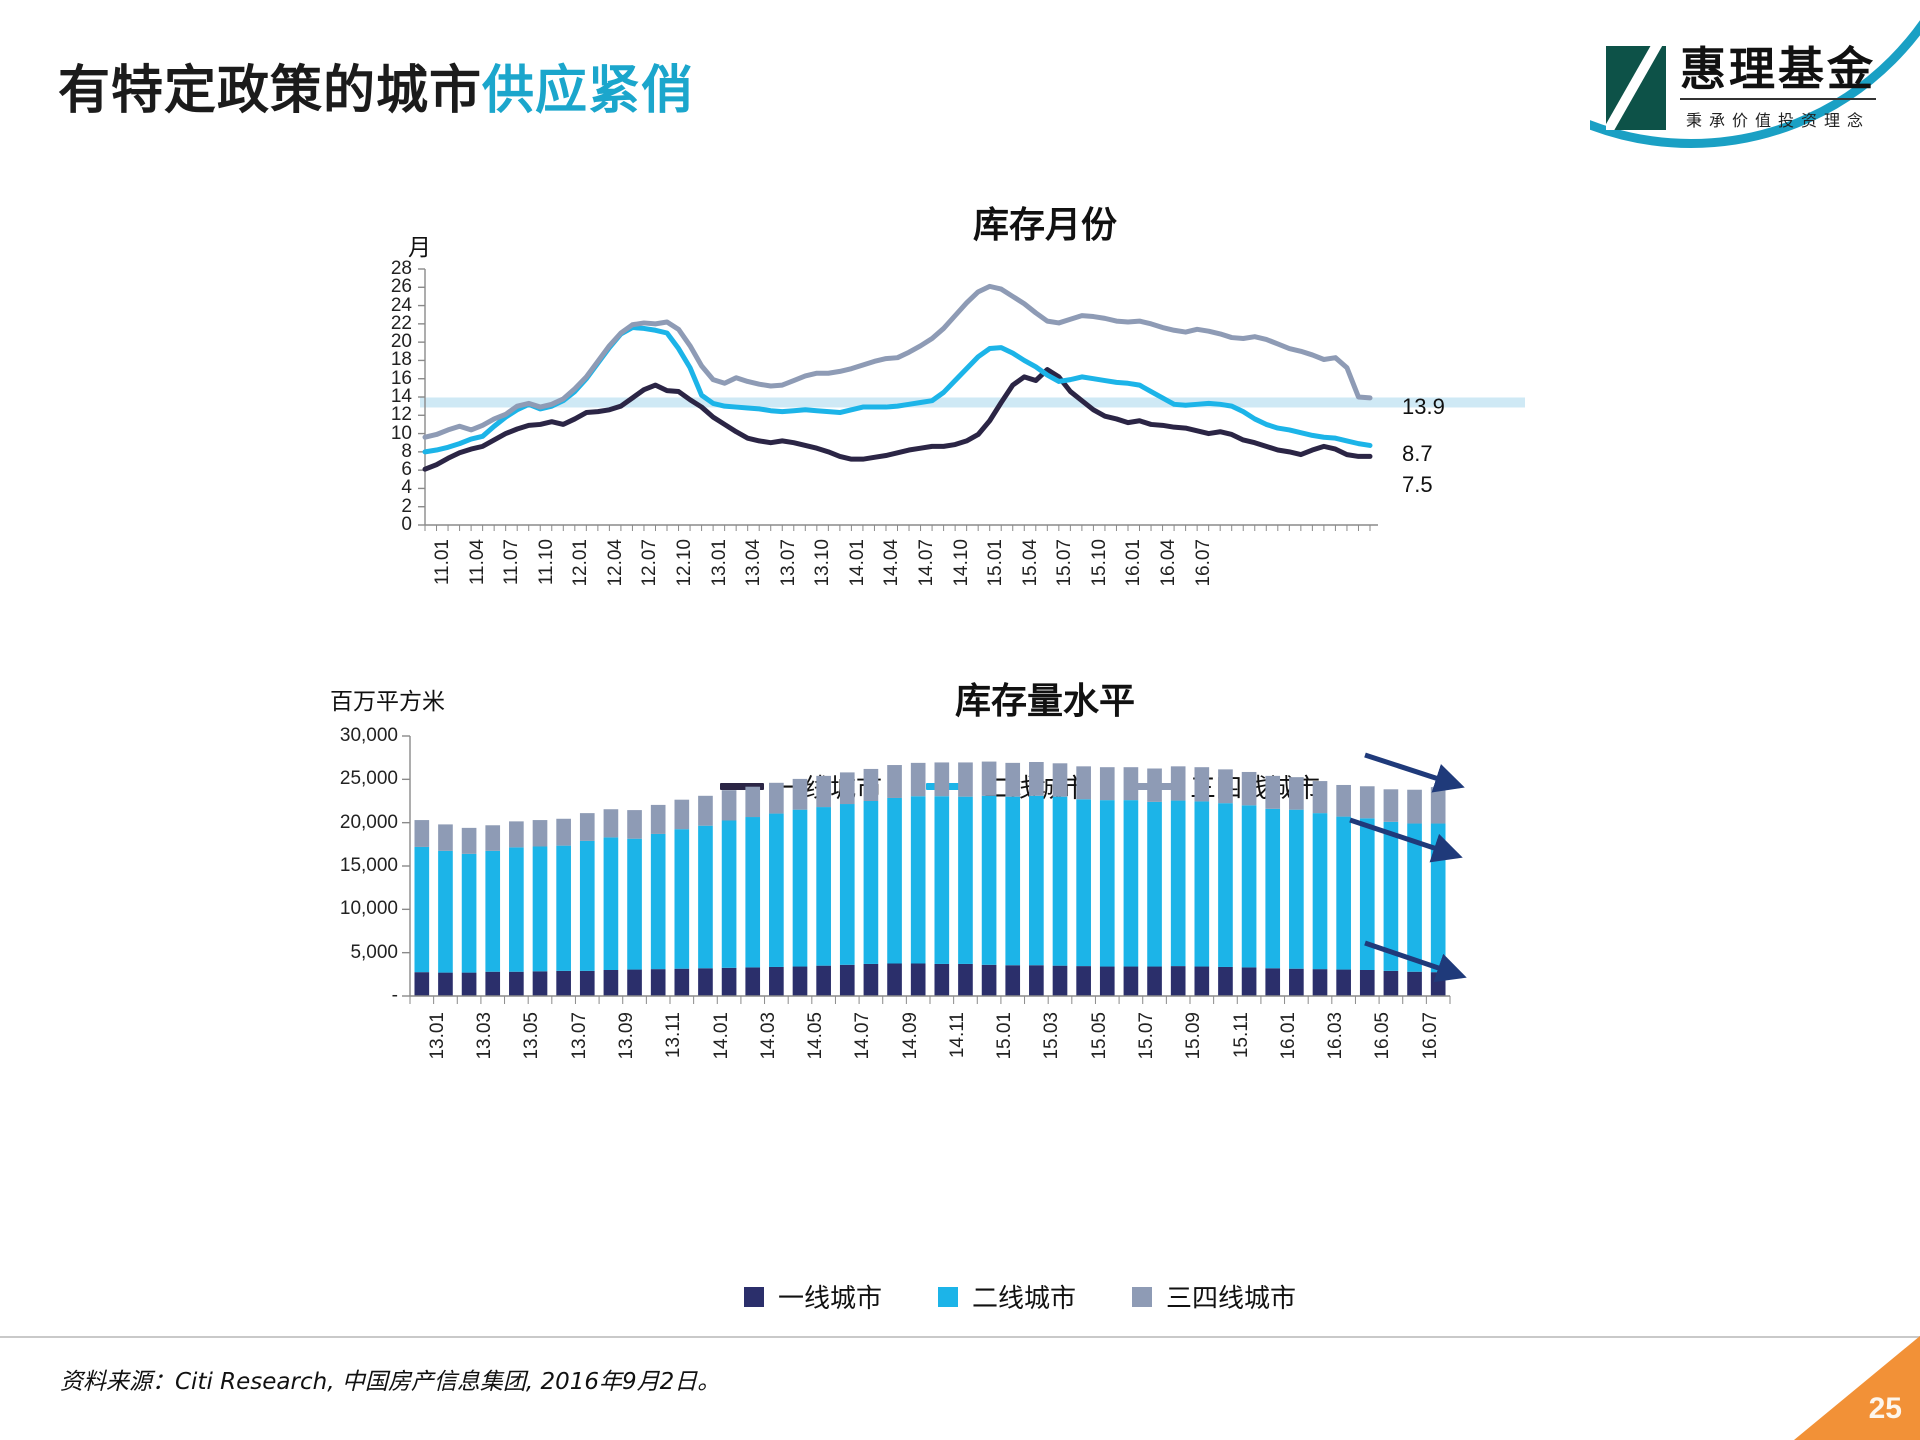  What do you see at coordinates (1065, 563) in the screenshot?
I see `chart1-x-tick: 15.07` at bounding box center [1065, 563].